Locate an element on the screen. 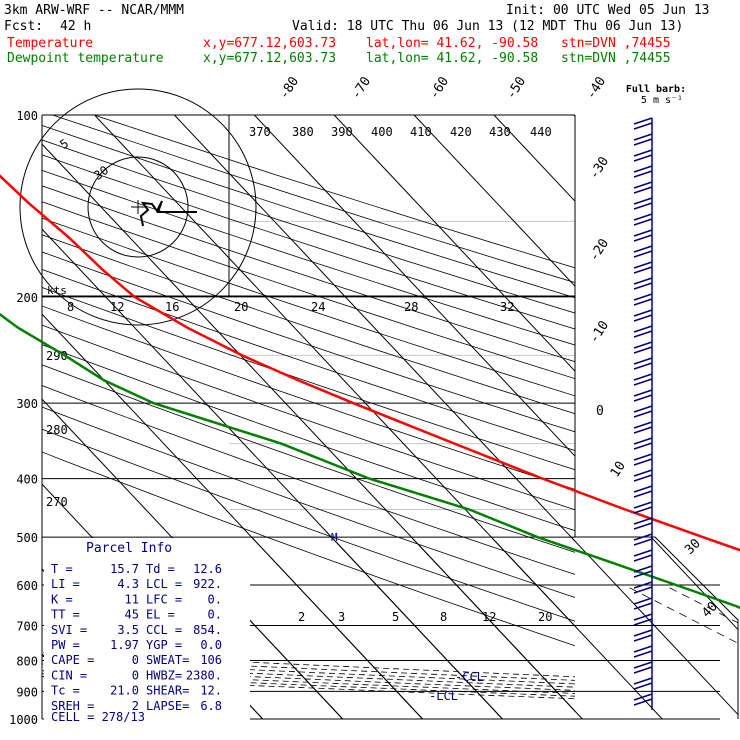  ccl-marker: -CCL is located at coordinates (469, 677).